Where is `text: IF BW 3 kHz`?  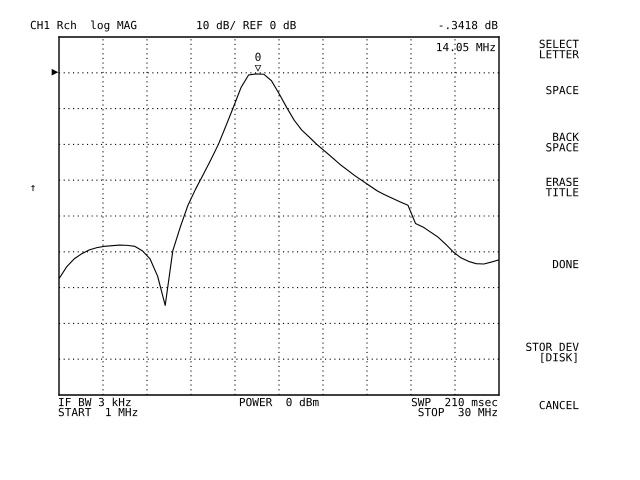 text: IF BW 3 kHz is located at coordinates (95, 402).